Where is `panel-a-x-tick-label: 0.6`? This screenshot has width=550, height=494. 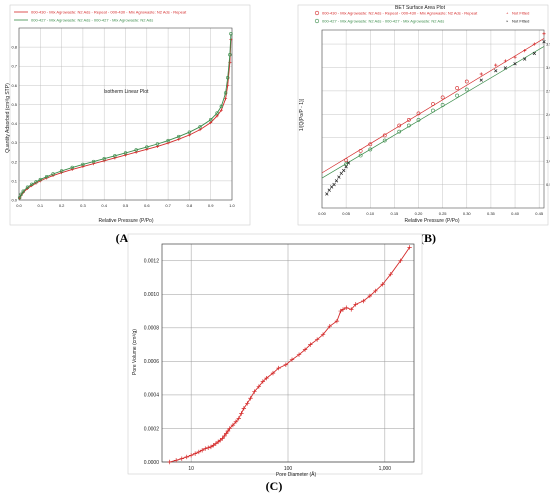 panel-a-x-tick-label: 0.6 is located at coordinates (147, 205).